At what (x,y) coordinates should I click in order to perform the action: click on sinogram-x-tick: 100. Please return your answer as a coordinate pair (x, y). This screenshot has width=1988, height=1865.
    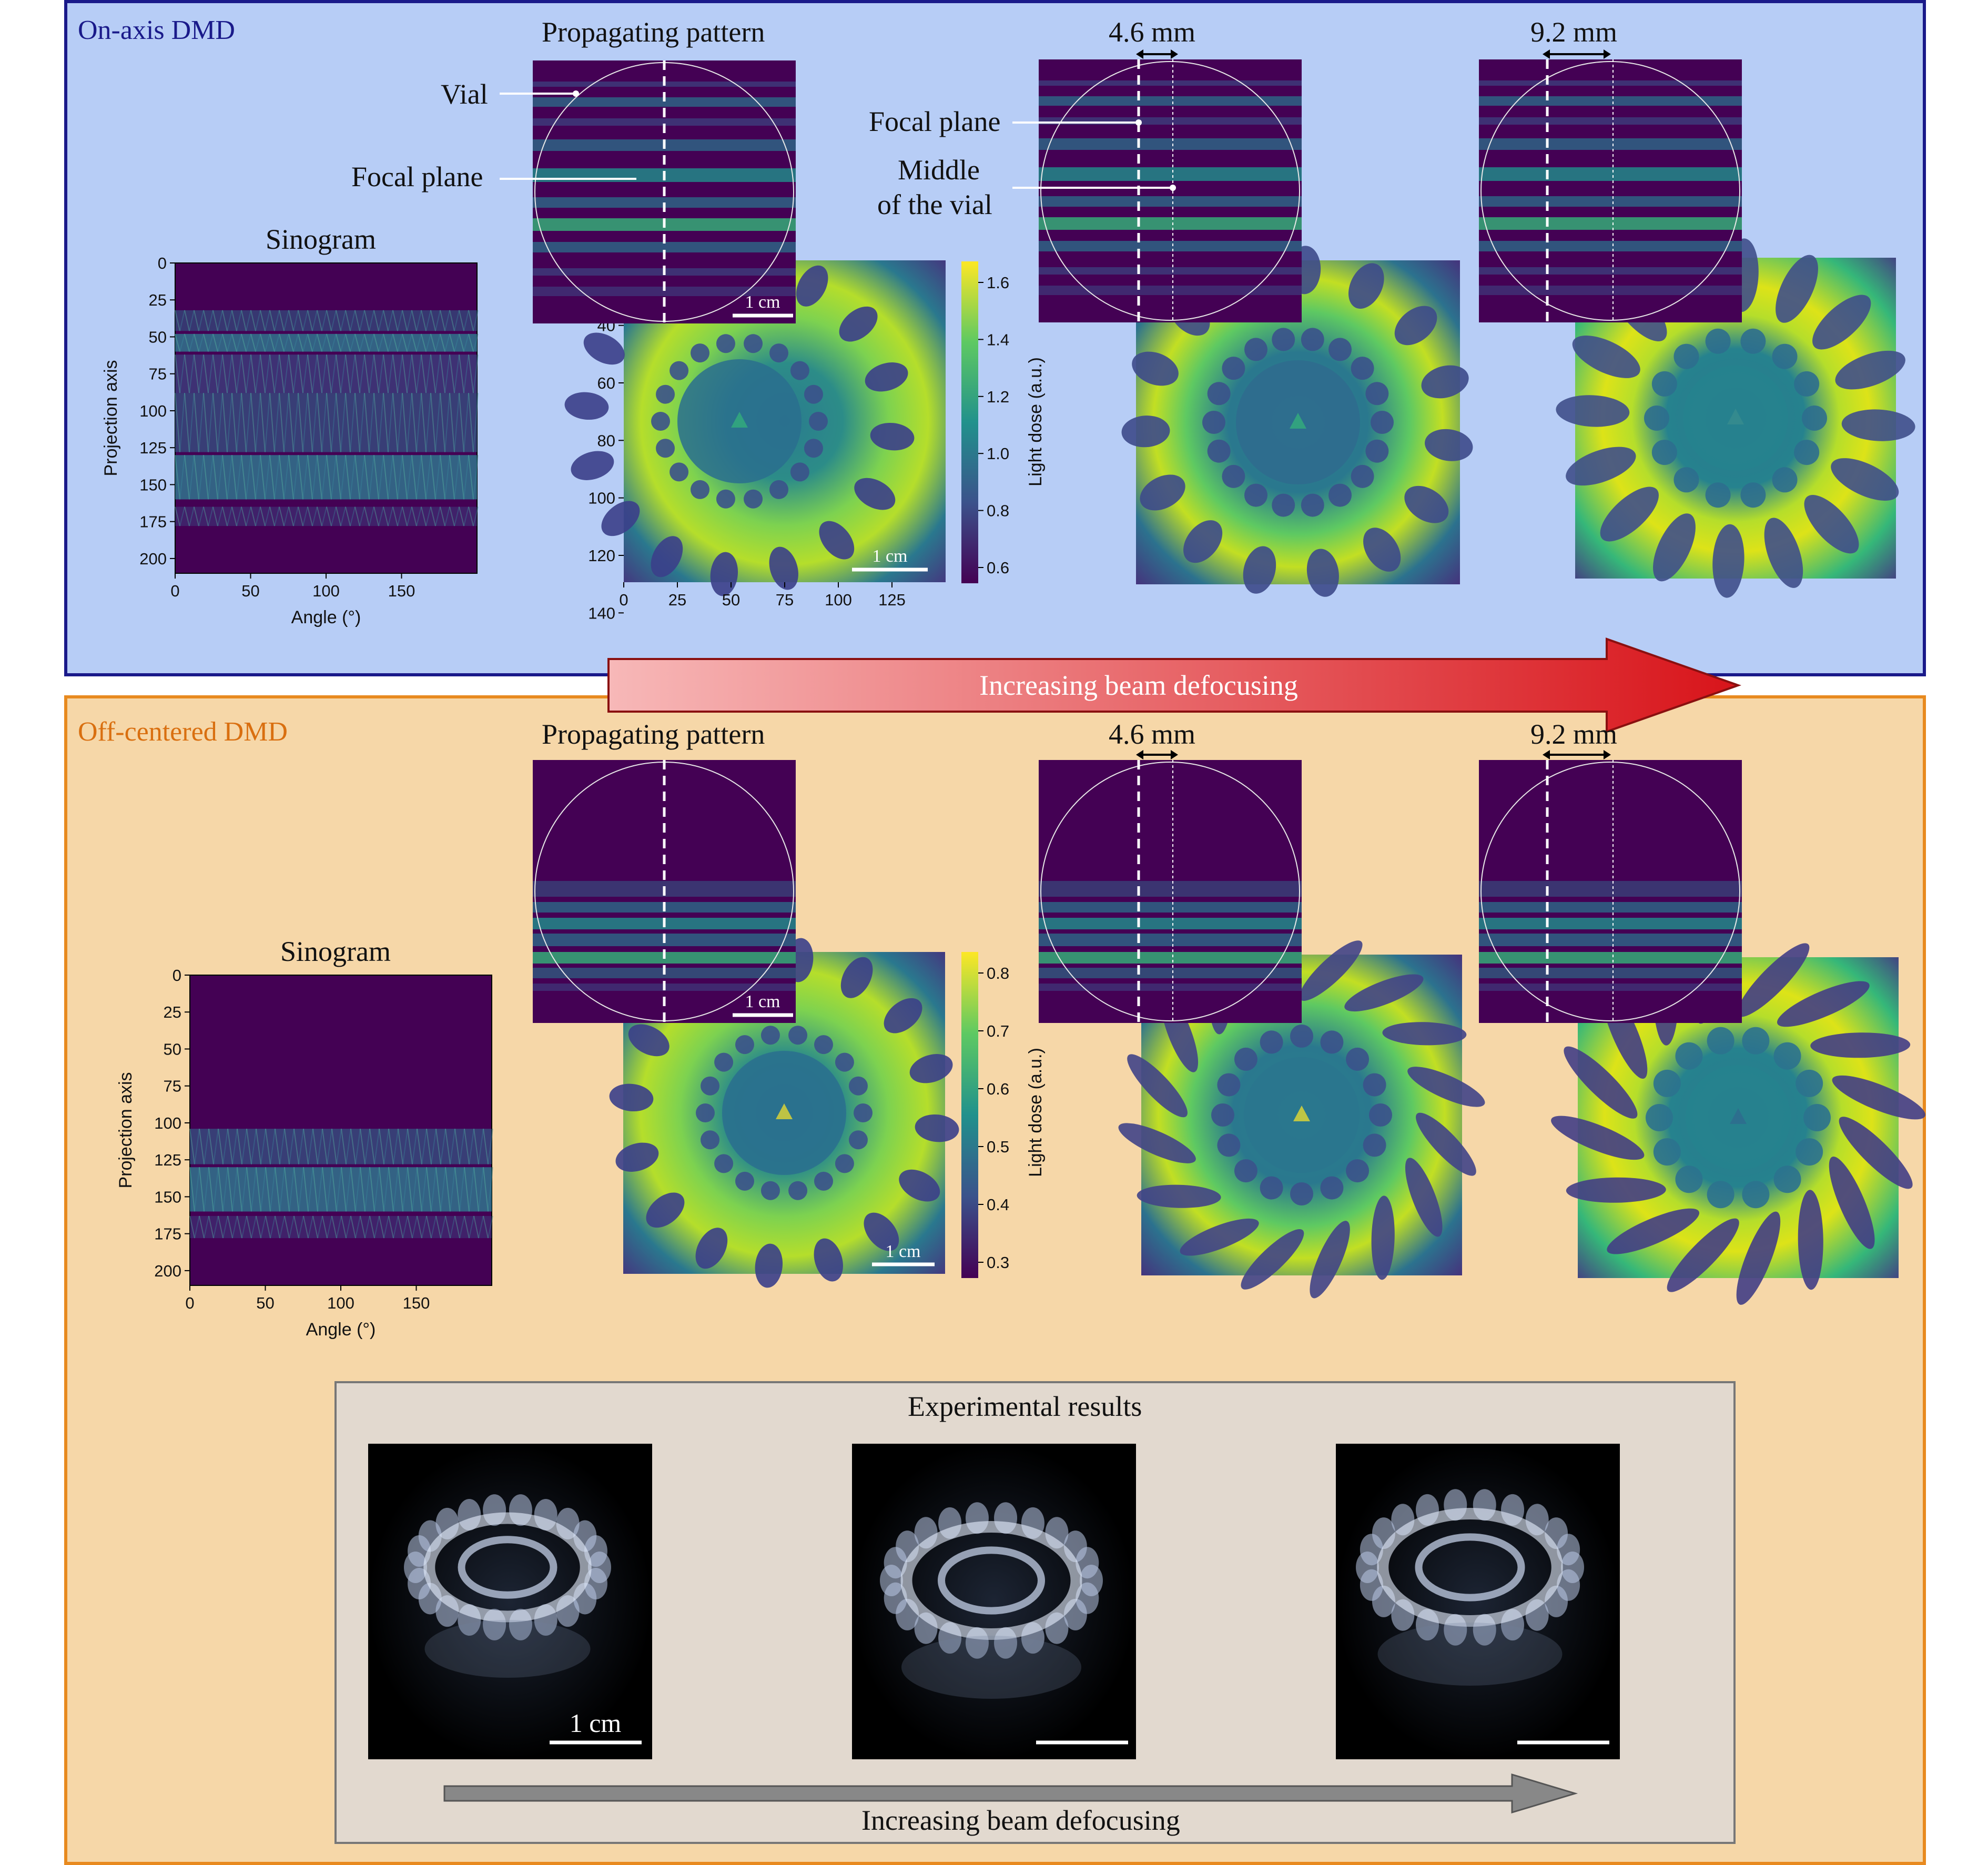
    Looking at the image, I should click on (340, 1303).